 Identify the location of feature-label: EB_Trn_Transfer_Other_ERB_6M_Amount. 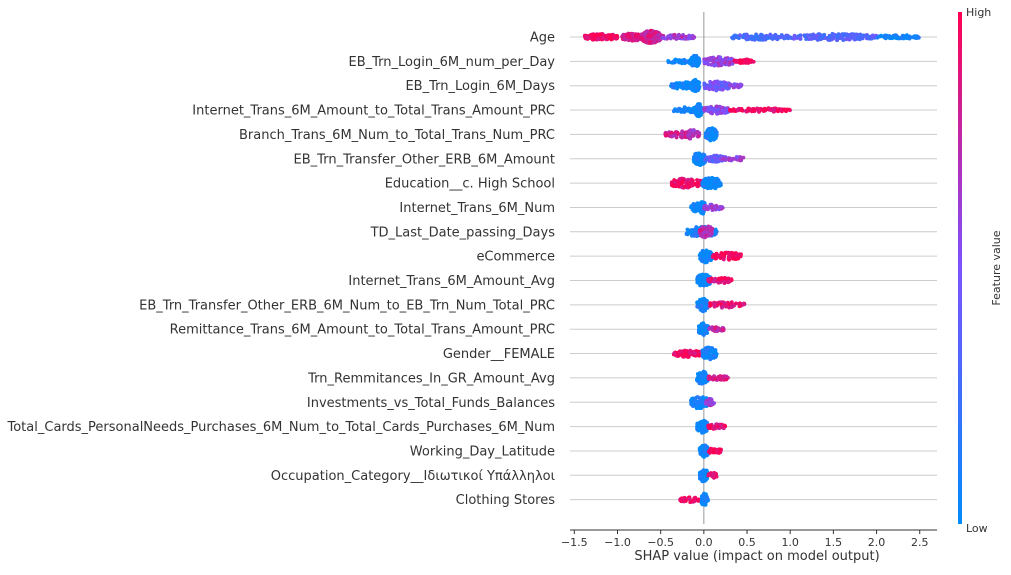
(424, 159).